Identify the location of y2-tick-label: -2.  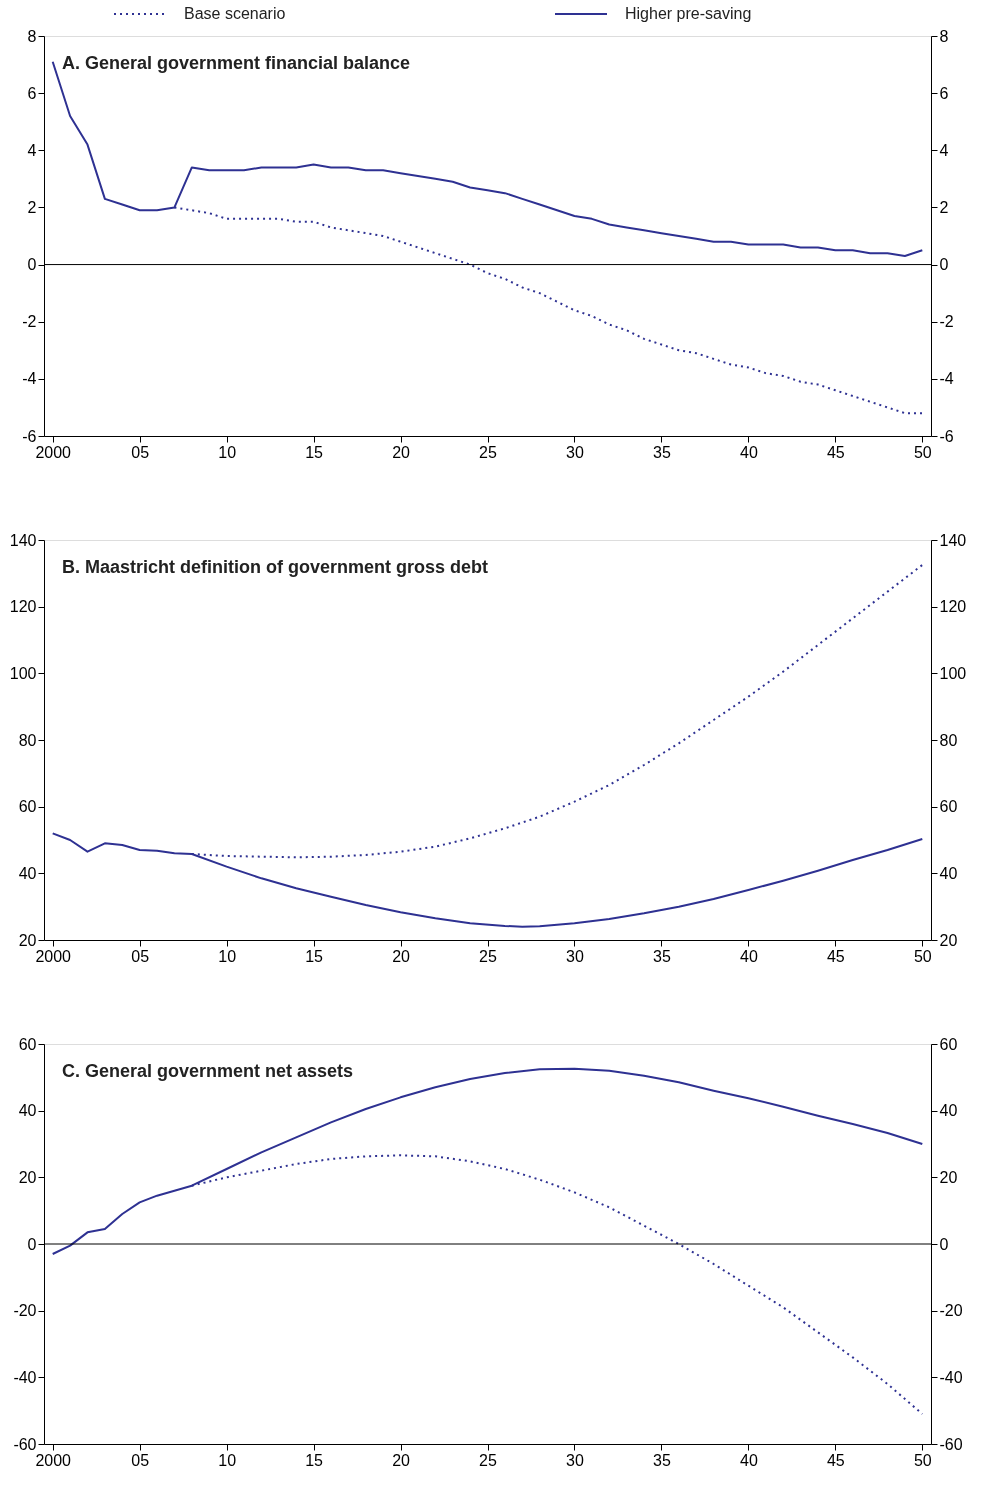
(946, 322).